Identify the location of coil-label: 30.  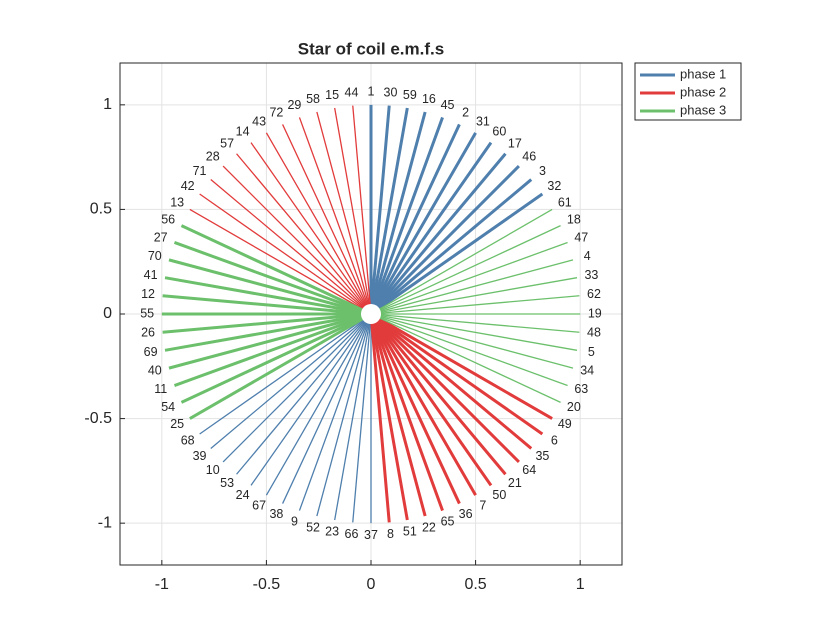
(391, 92).